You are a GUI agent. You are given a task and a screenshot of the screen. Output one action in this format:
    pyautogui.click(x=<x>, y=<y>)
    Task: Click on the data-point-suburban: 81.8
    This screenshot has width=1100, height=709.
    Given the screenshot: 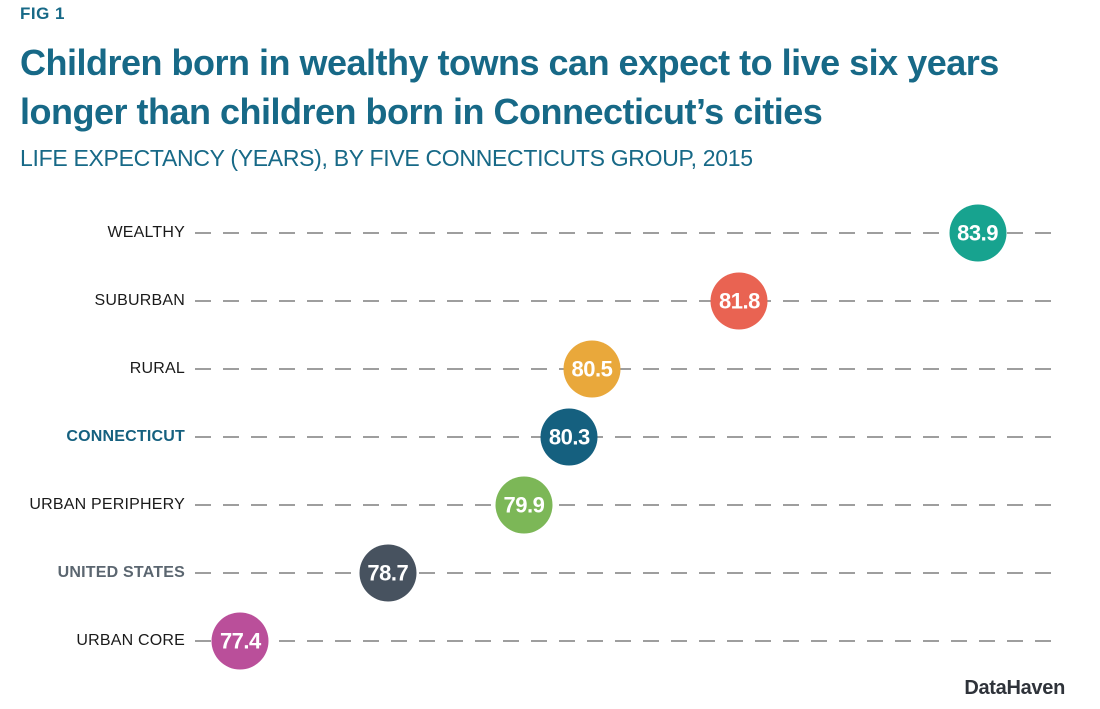 What is the action you would take?
    pyautogui.click(x=739, y=301)
    